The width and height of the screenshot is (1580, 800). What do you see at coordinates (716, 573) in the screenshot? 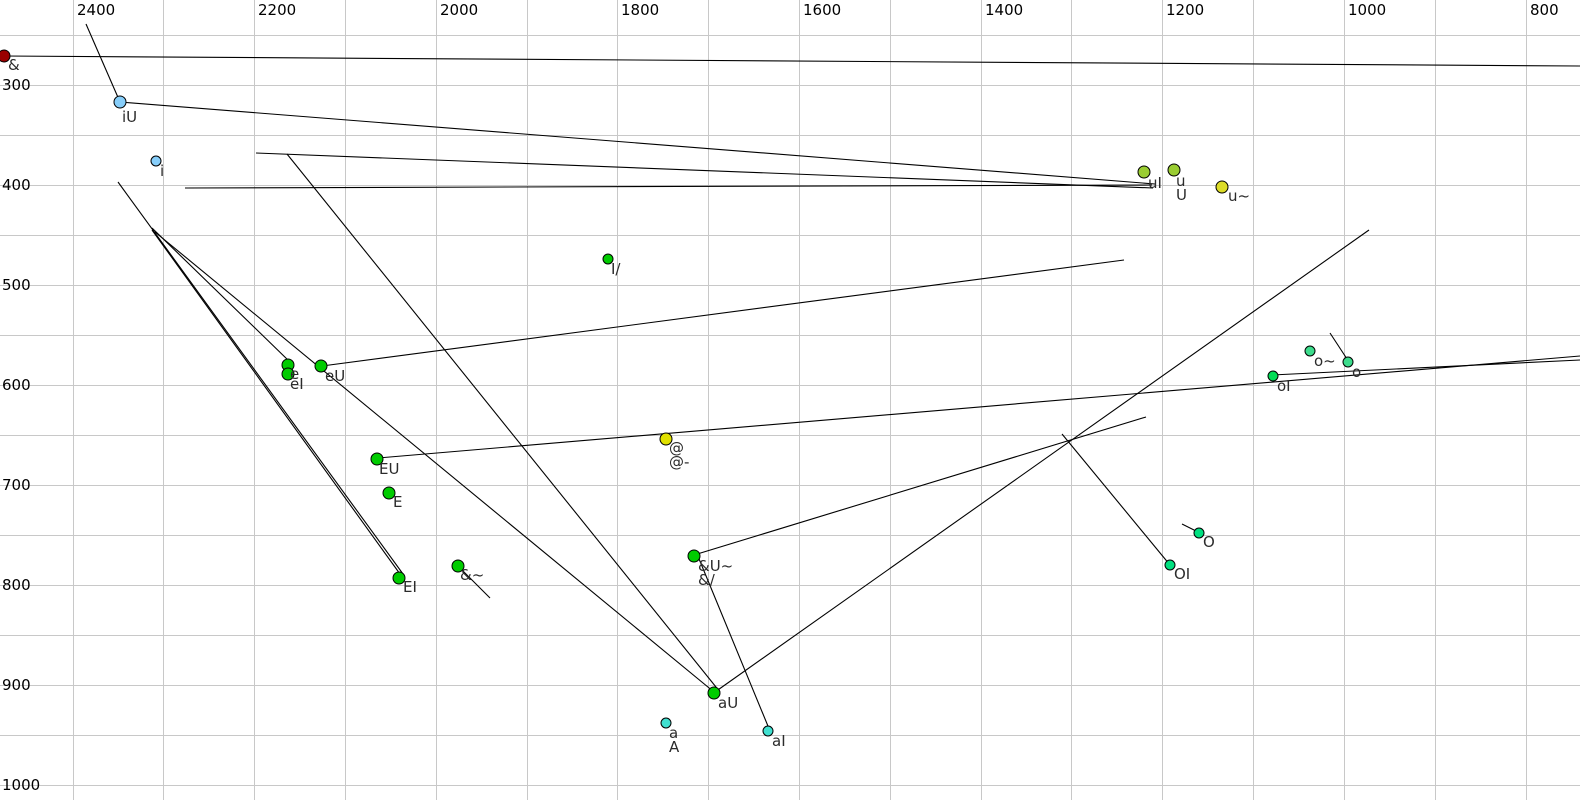
I see `vowel-label: &U~ &/` at bounding box center [716, 573].